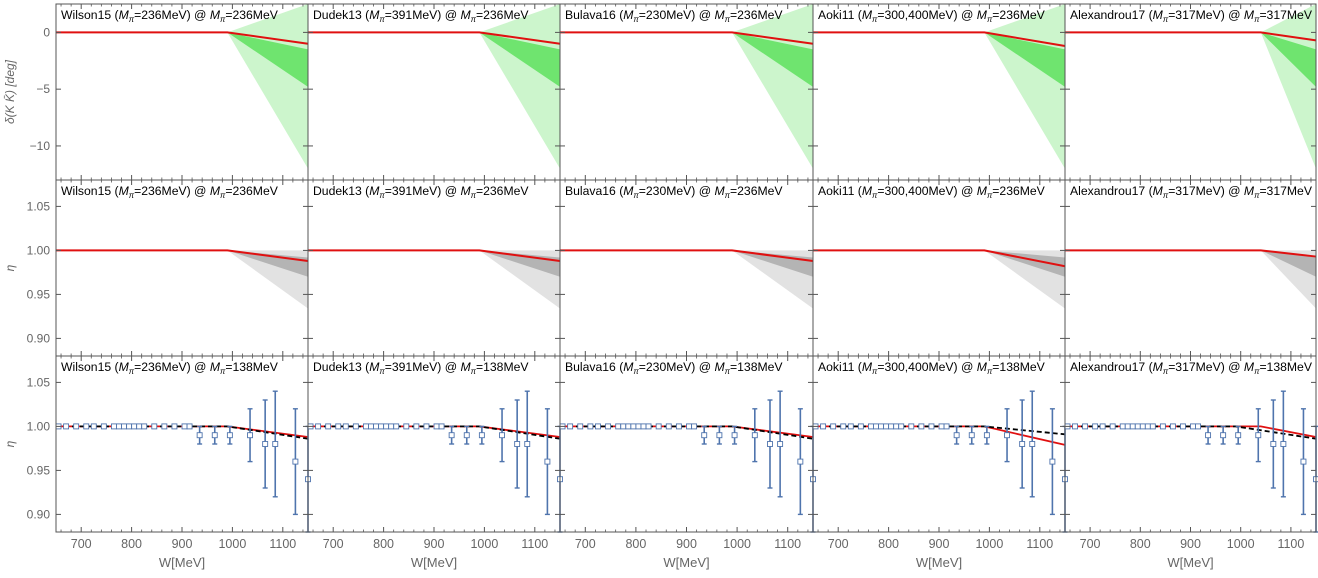 The image size is (1318, 578). I want to click on panel-title: Alexandrou17 (Mπ=317MeV) @ Mπ=317MeV, so click(1191, 192).